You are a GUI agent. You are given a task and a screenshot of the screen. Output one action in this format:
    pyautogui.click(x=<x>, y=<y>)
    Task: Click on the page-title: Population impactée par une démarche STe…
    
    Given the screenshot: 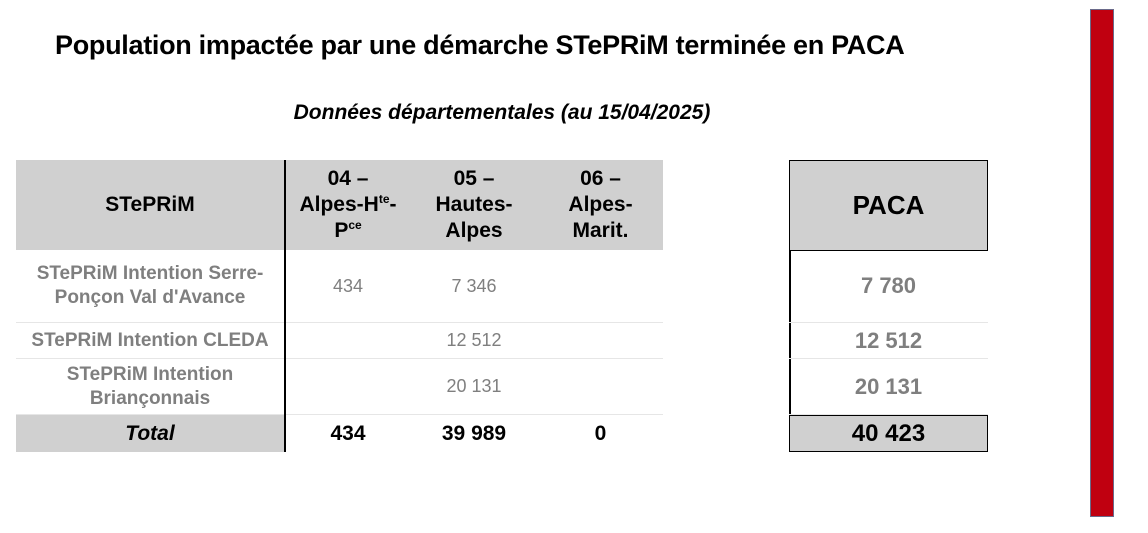 What is the action you would take?
    pyautogui.click(x=480, y=45)
    